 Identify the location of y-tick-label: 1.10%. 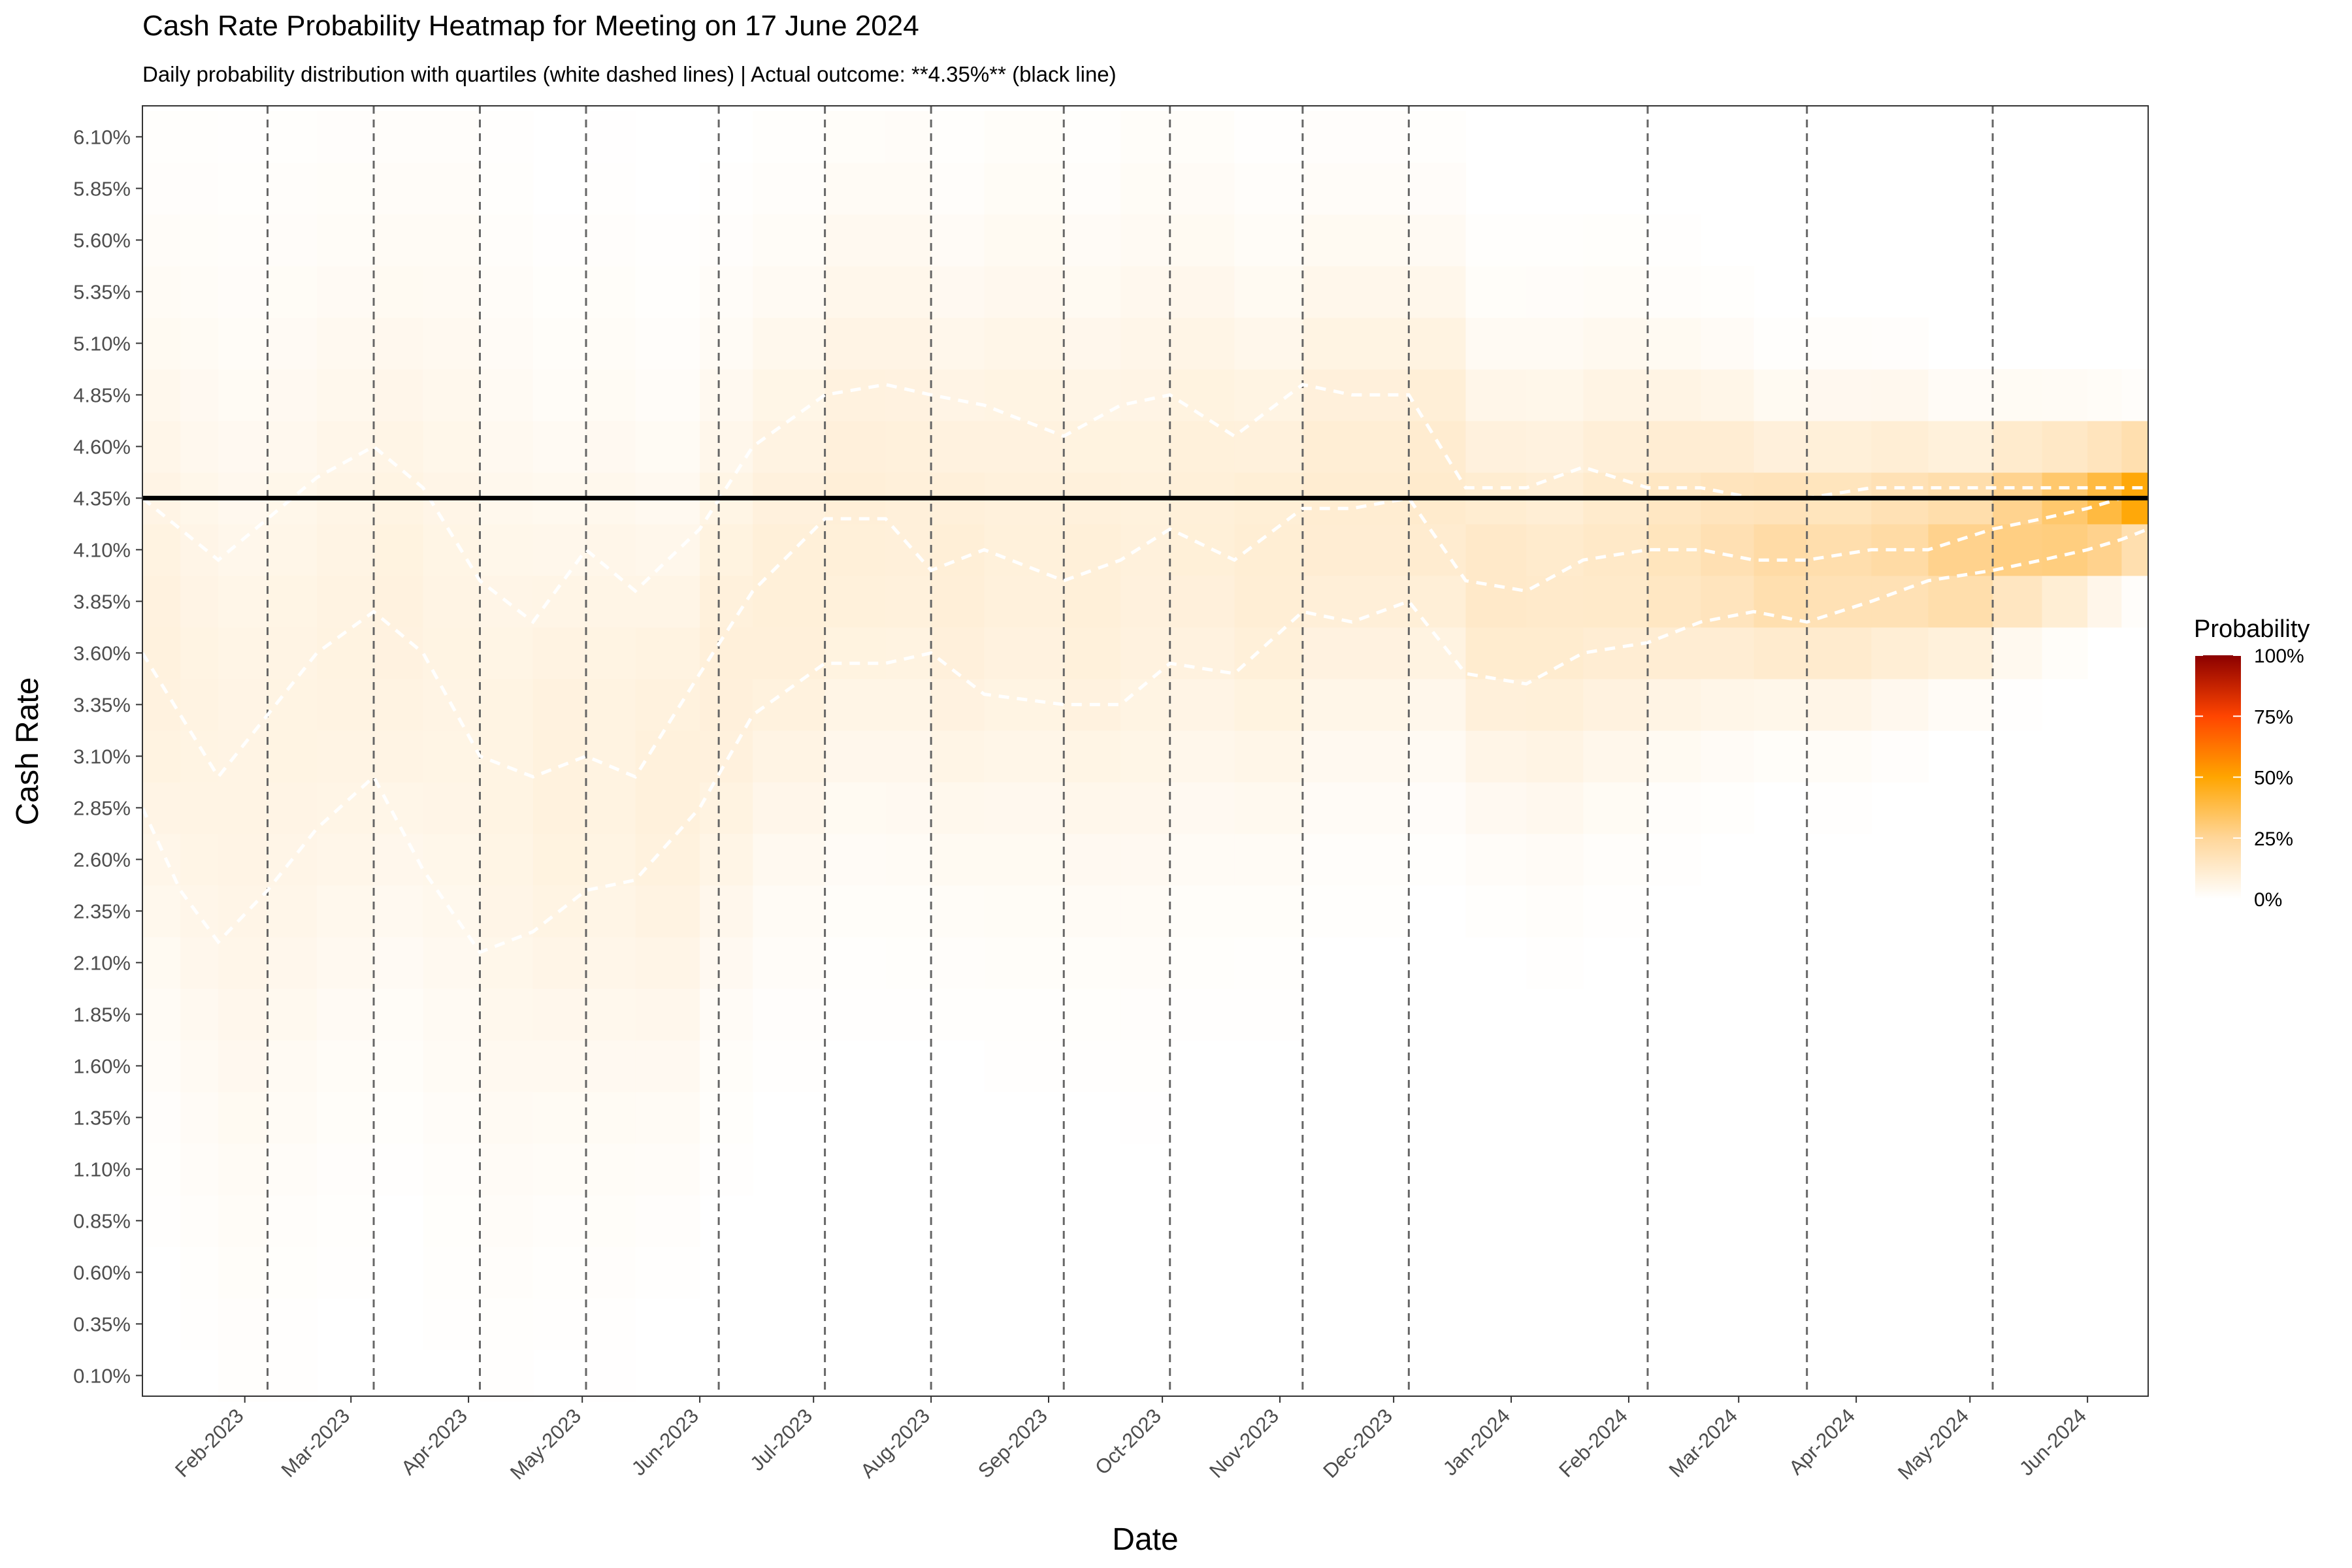
(102, 1169).